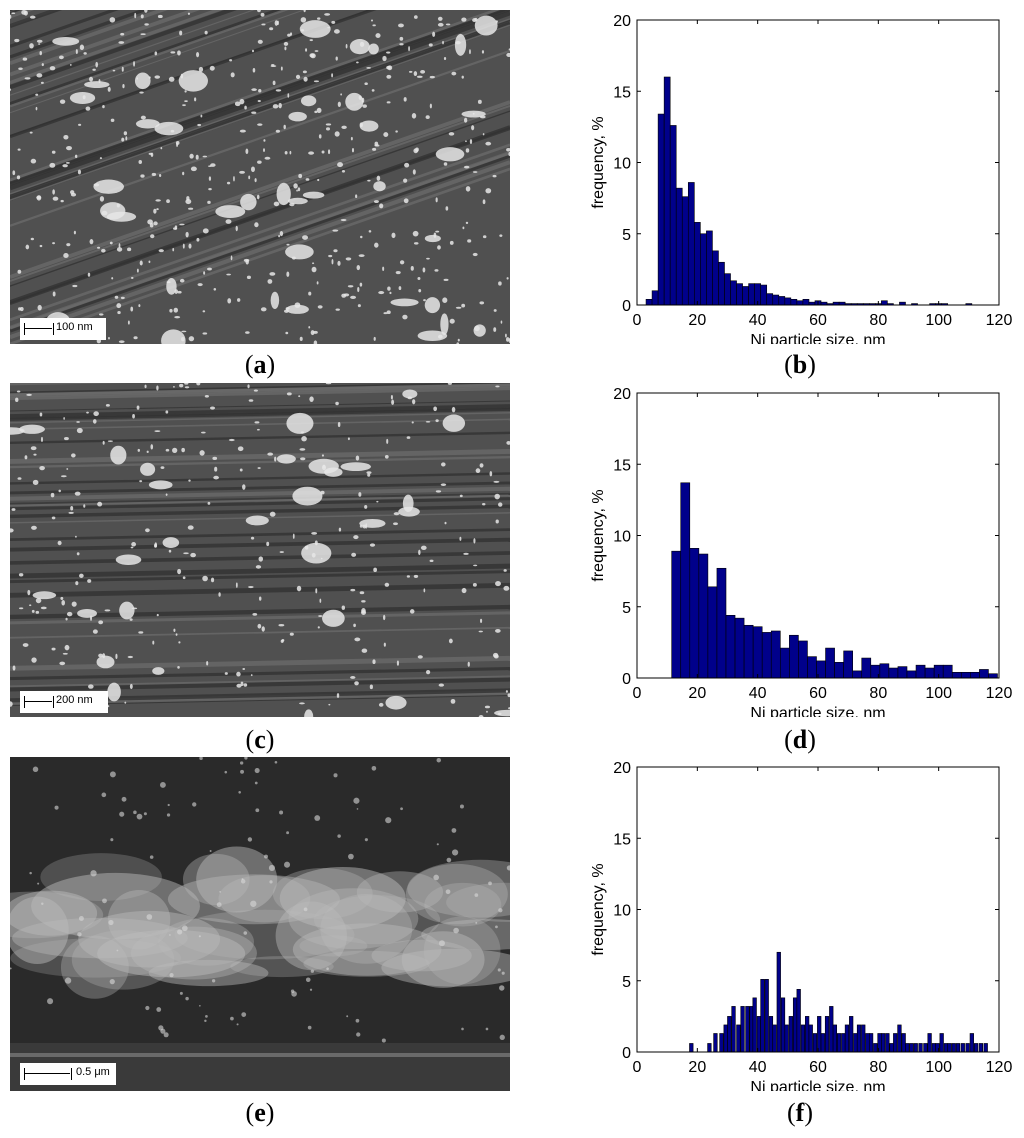 This screenshot has width=1024, height=1138. Describe the element at coordinates (622, 768) in the screenshot. I see `y-tick-label: 20` at that location.